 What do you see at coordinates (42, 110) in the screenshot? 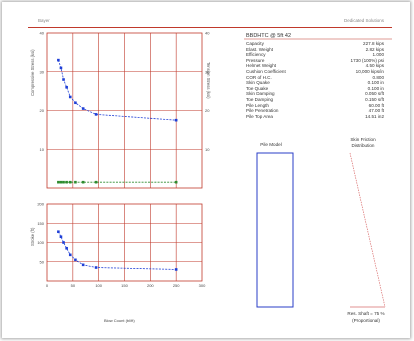
I see `y-tick-label: 20` at bounding box center [42, 110].